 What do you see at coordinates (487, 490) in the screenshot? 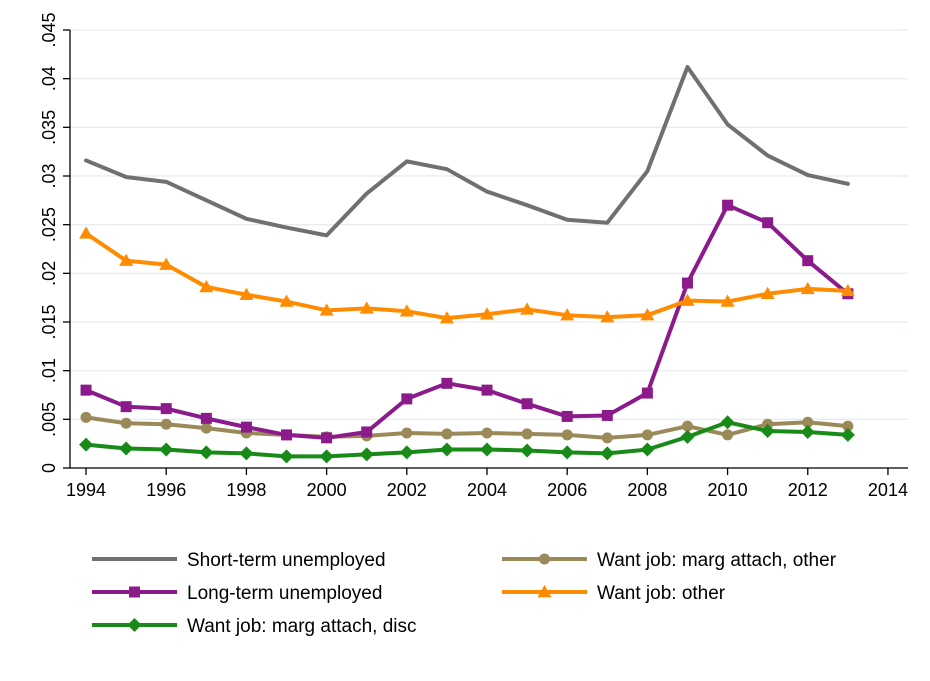
I see `x-tick-label: 2004` at bounding box center [487, 490].